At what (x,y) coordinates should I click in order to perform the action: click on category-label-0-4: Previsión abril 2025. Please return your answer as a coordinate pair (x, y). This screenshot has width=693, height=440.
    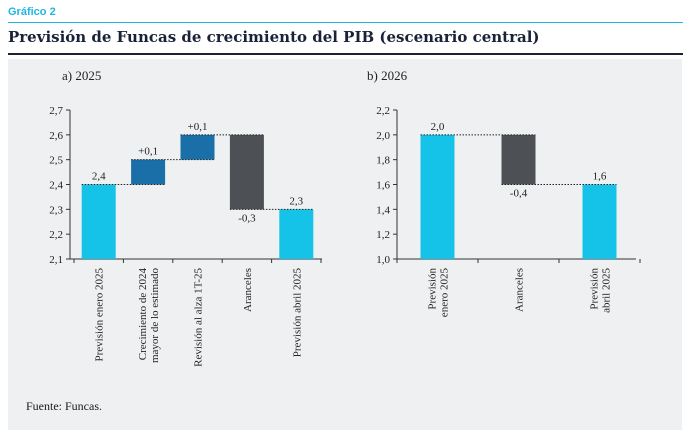
    Looking at the image, I should click on (297, 313).